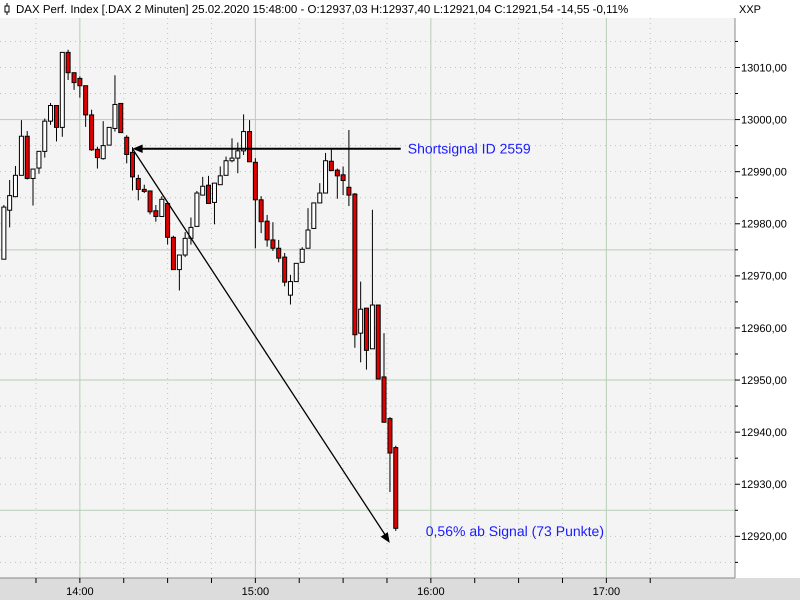 Image resolution: width=800 pixels, height=600 pixels. I want to click on y-tick-label: 12930,00, so click(764, 485).